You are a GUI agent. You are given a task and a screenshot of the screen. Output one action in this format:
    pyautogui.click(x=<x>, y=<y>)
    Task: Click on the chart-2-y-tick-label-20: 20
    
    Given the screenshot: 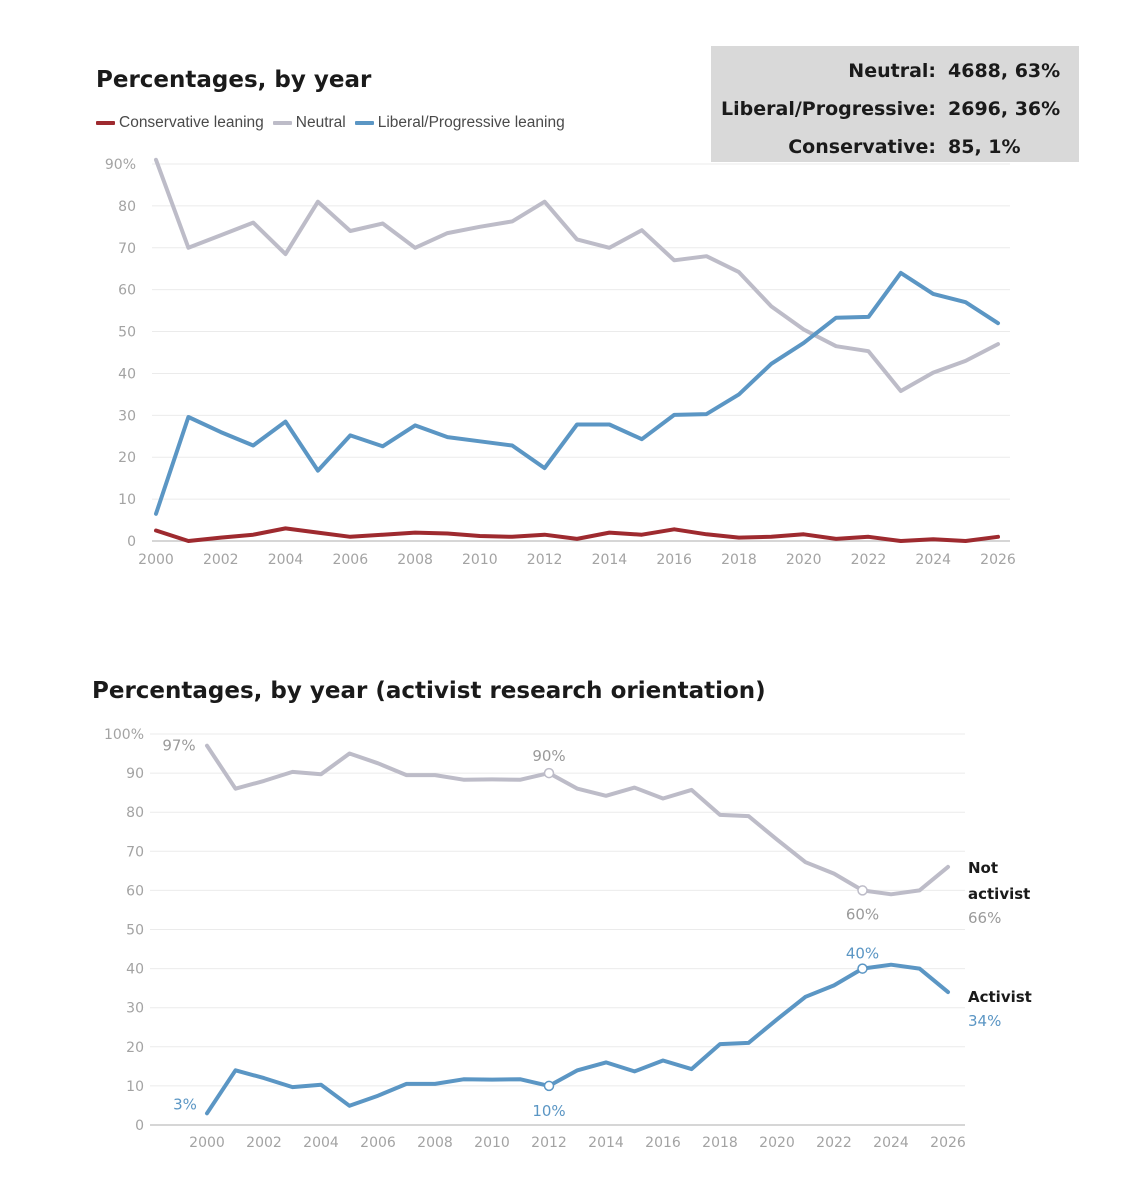 What is the action you would take?
    pyautogui.click(x=135, y=1048)
    